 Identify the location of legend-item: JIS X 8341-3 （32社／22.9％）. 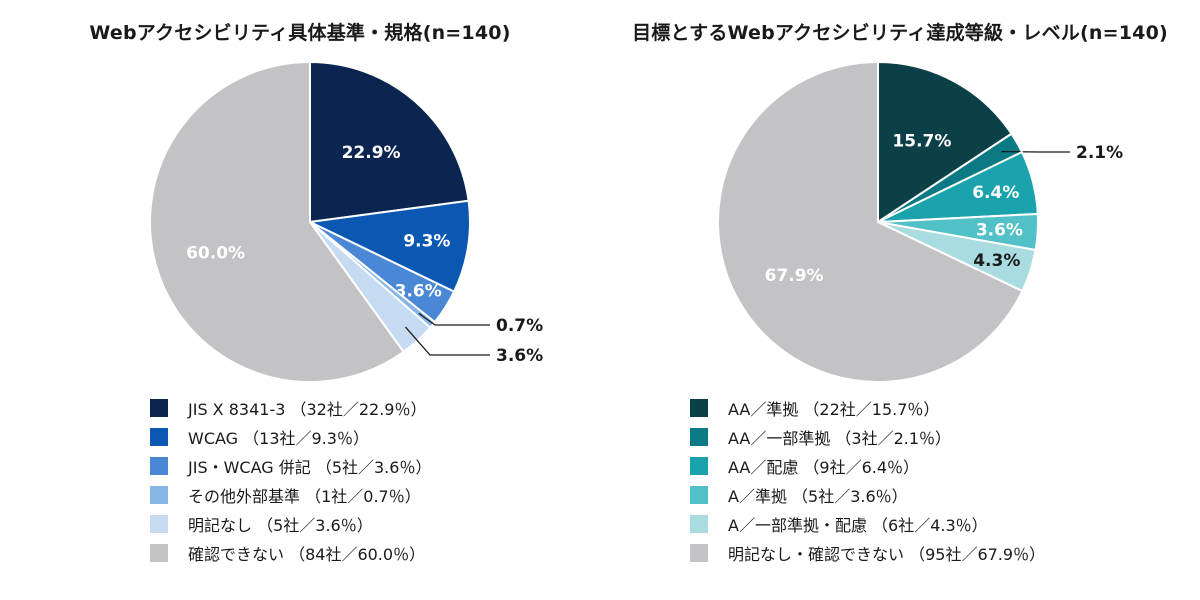
(290, 407).